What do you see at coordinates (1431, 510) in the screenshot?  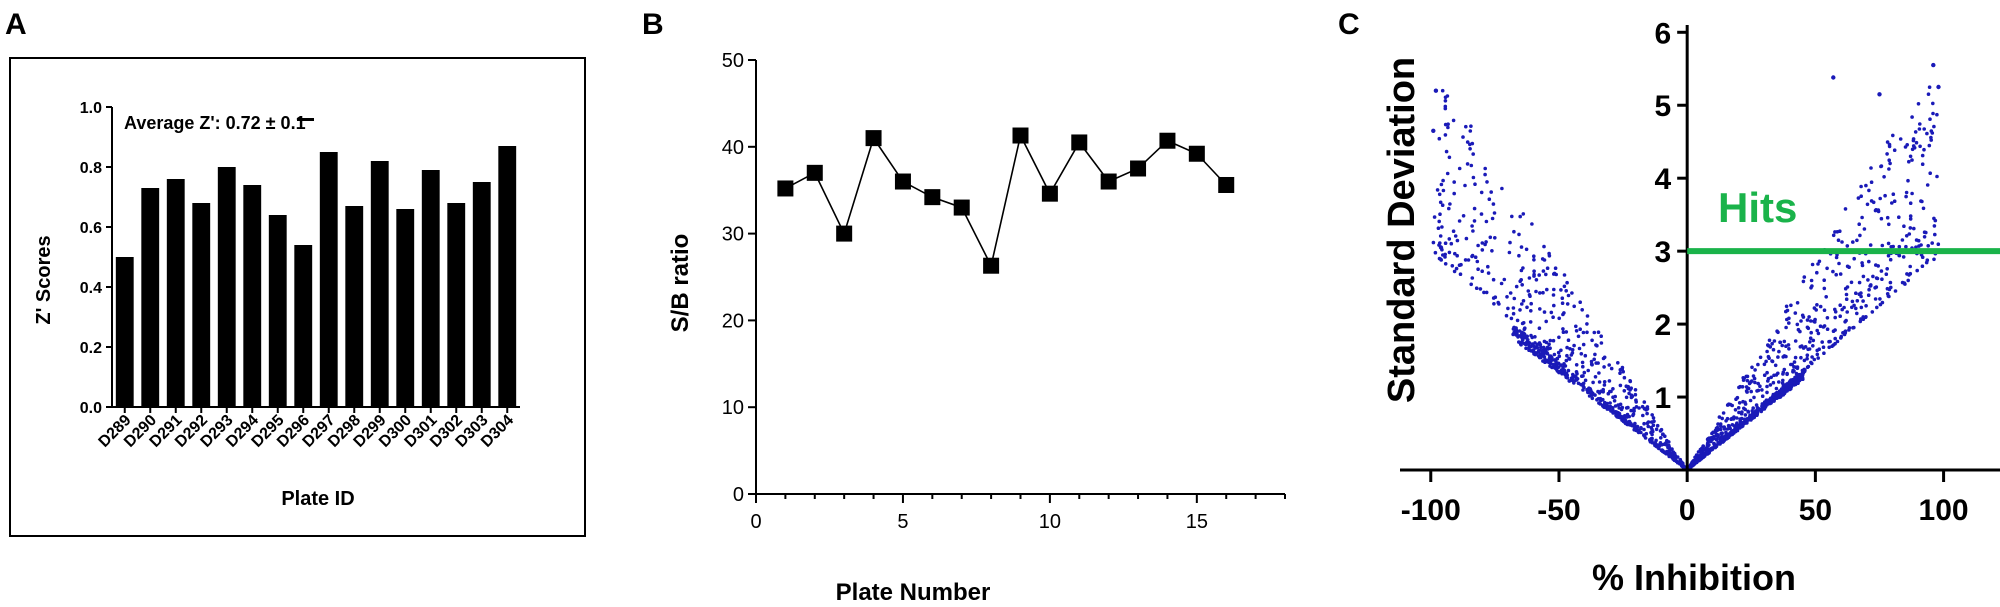 I see `x-tick-label-c: -100` at bounding box center [1431, 510].